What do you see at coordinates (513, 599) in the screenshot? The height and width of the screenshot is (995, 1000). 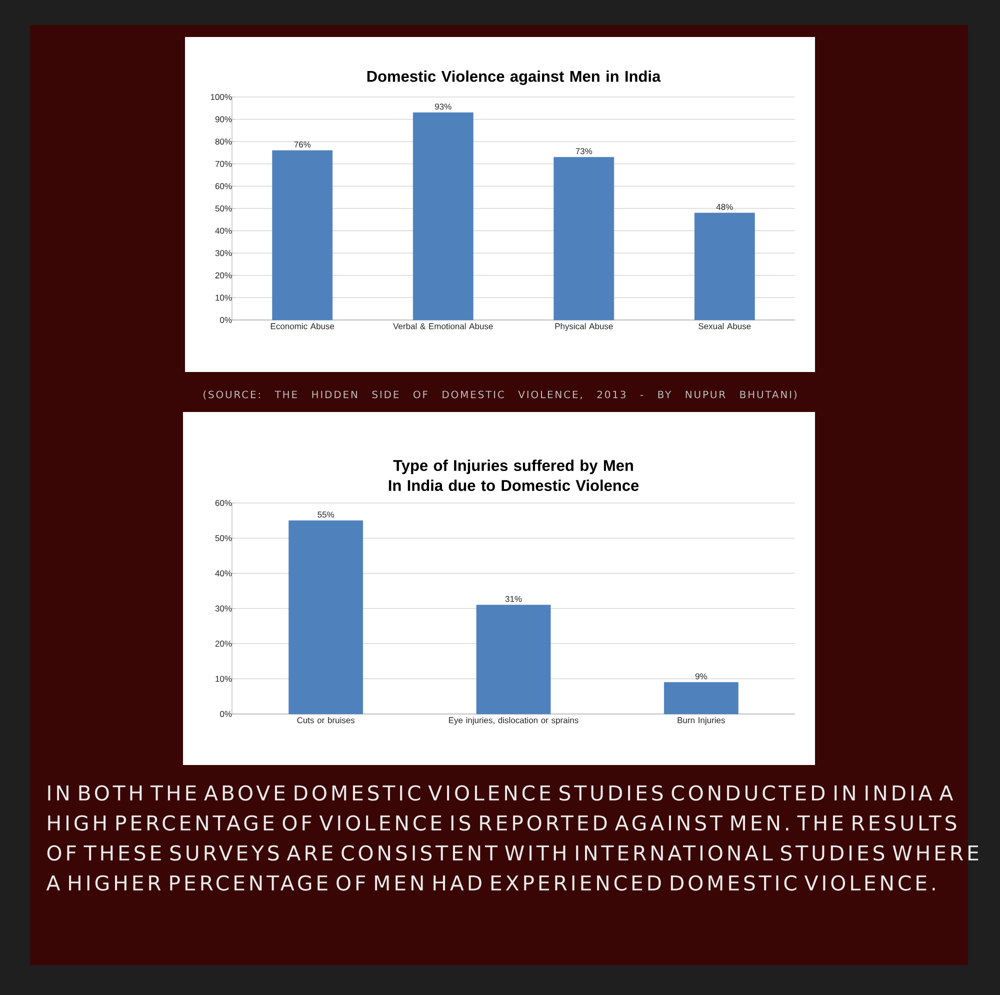 I see `data-label: 31%` at bounding box center [513, 599].